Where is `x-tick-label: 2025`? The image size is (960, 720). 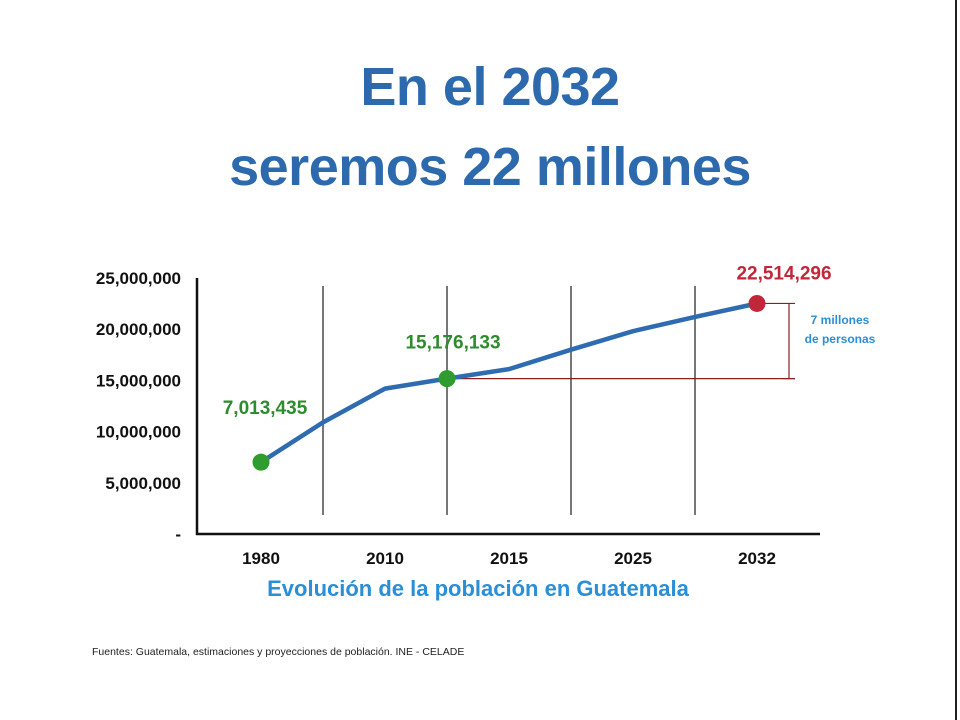 x-tick-label: 2025 is located at coordinates (633, 558).